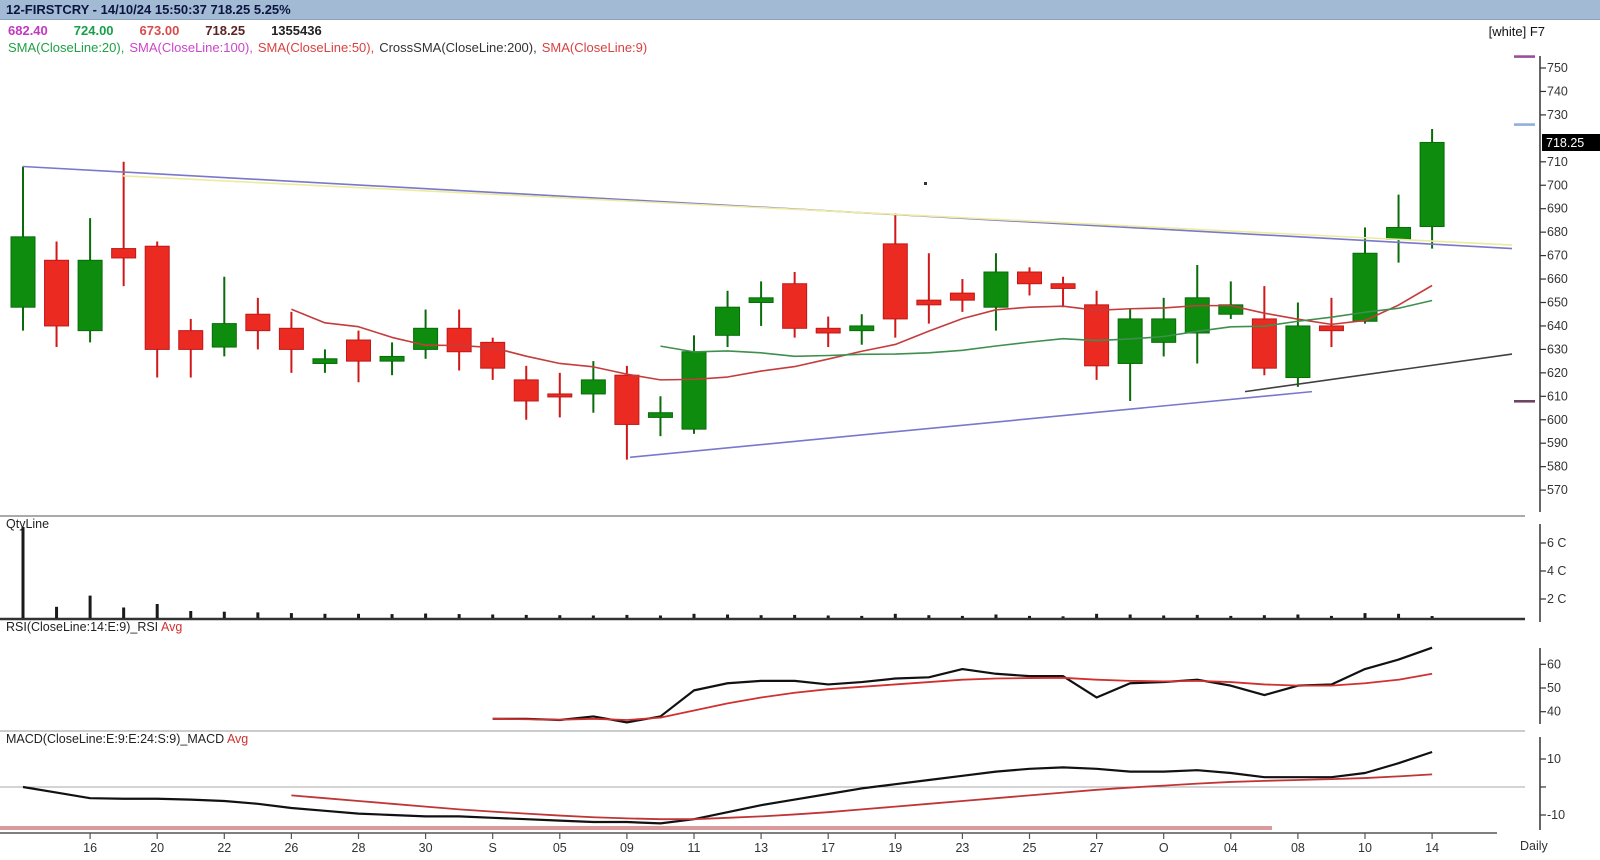  Describe the element at coordinates (1046, 328) in the screenshot. I see `sma-line-sma20` at that location.